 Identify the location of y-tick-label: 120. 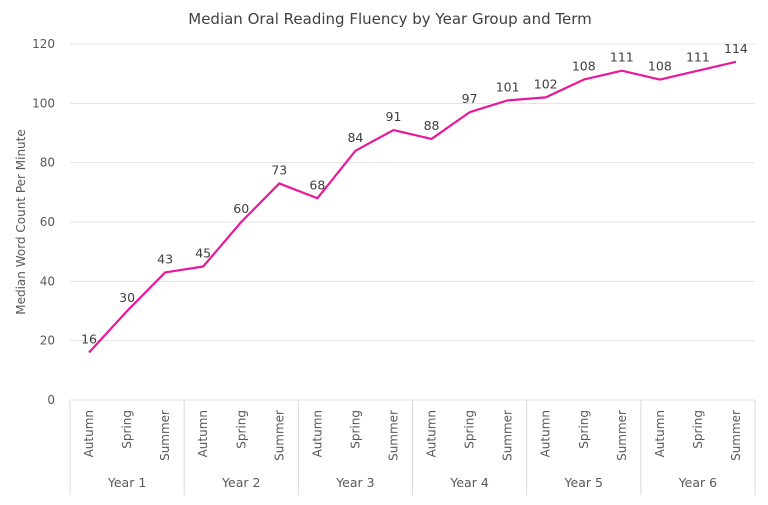
(43, 44).